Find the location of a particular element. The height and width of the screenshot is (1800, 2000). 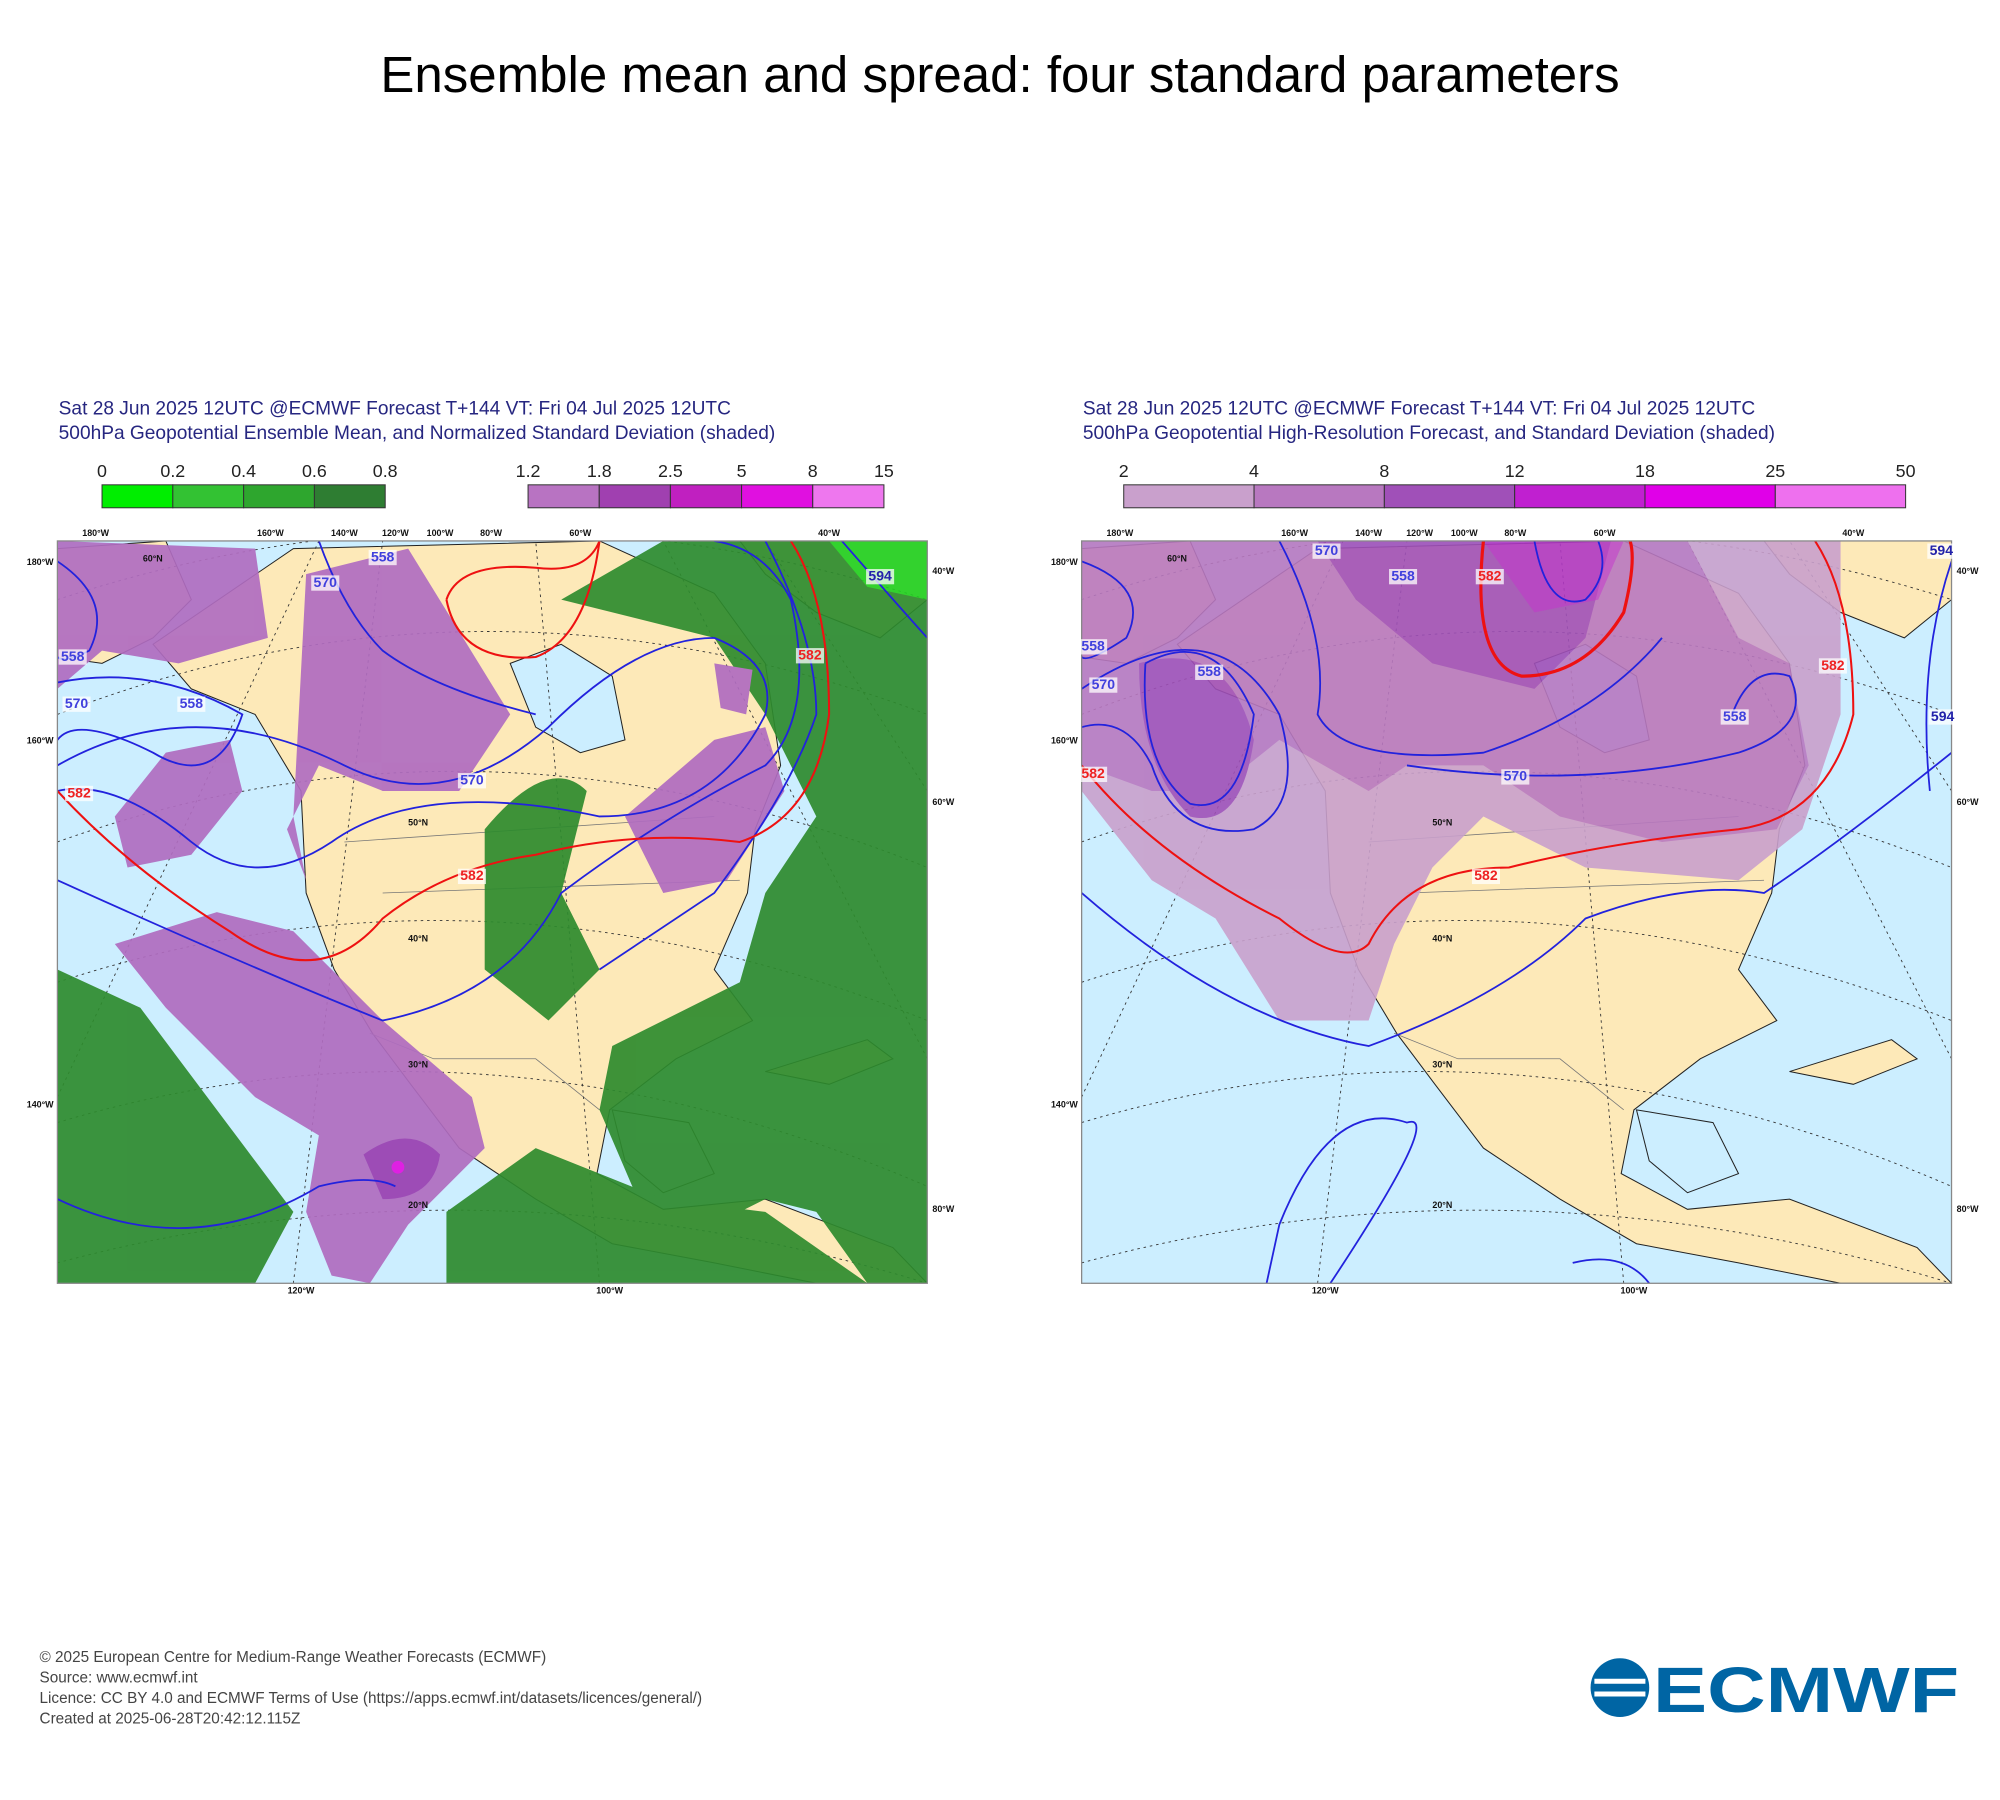

colorbar-tick: 1.8 is located at coordinates (599, 471).